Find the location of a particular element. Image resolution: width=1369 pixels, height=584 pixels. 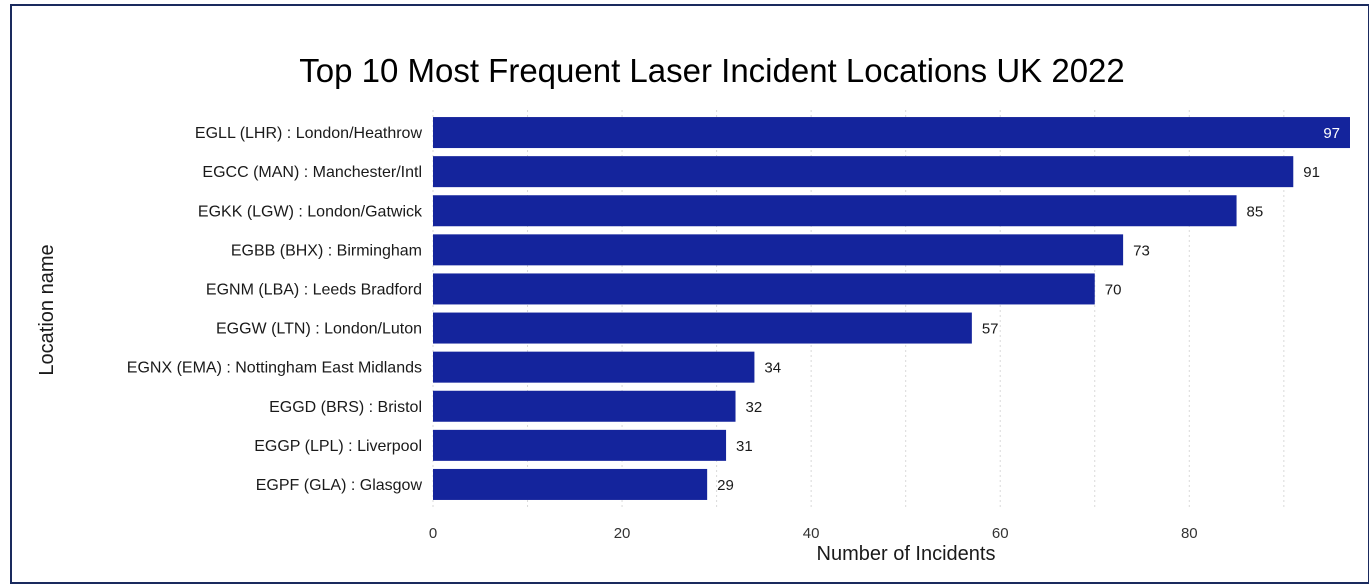

y-tick-label: EGBB (BHX) : Birmingham is located at coordinates (326, 250).